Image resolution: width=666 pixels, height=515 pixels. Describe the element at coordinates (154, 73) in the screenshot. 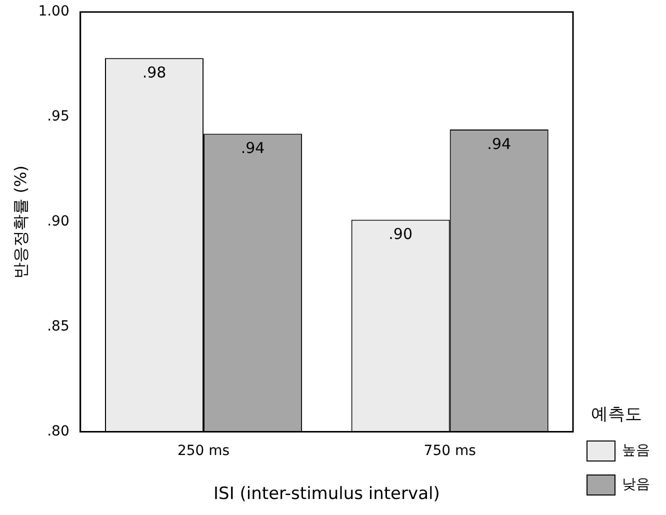

I see `data-label: .98` at that location.